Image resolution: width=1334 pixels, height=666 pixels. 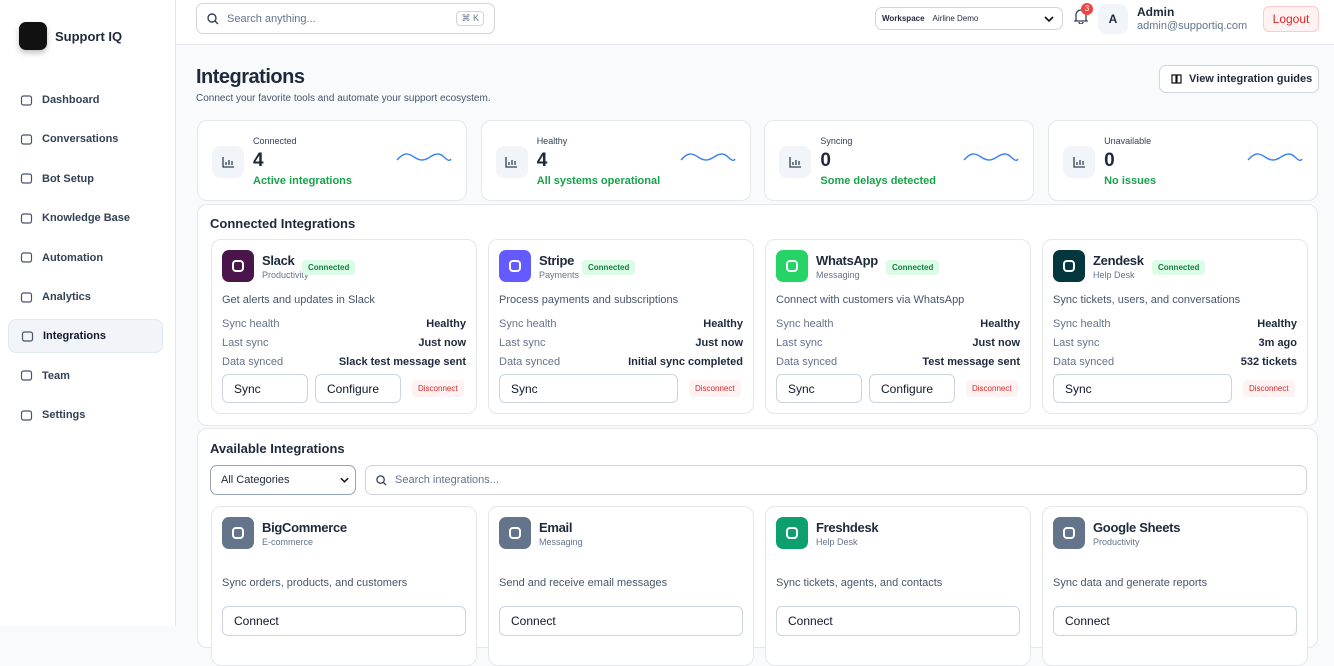 What do you see at coordinates (332, 160) in the screenshot?
I see `stat-card: Connected 4 Active integrations` at bounding box center [332, 160].